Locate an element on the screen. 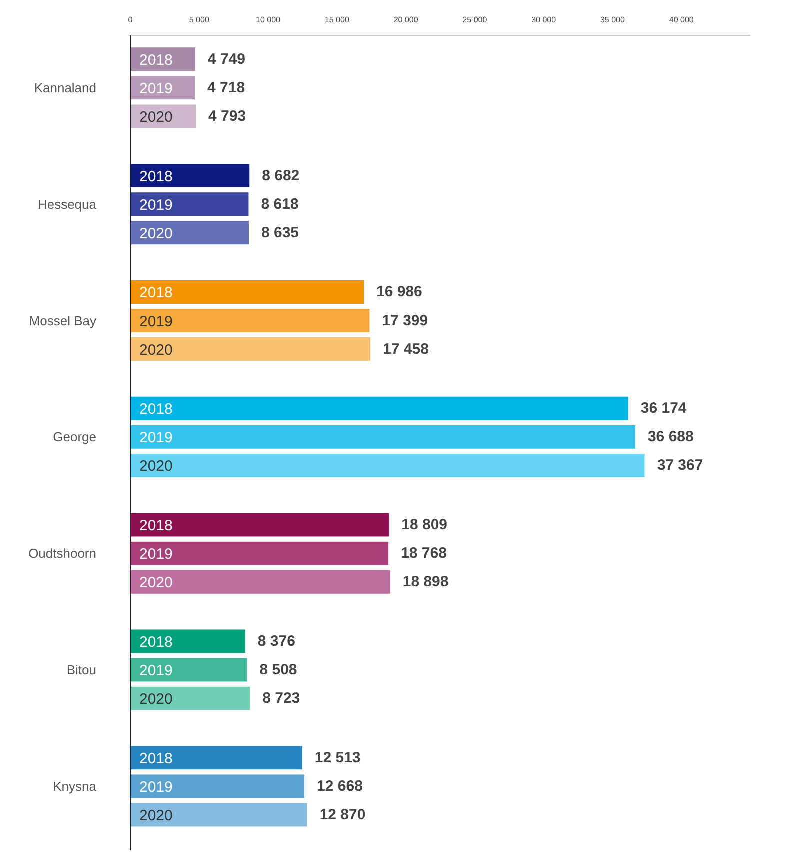 This screenshot has width=797, height=859. data-label: 36 688 is located at coordinates (671, 437).